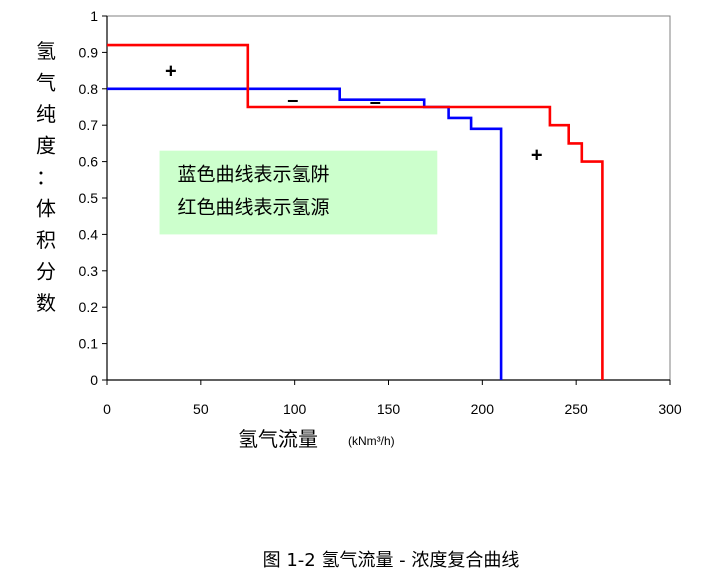 This screenshot has width=711, height=576. Describe the element at coordinates (46, 177) in the screenshot. I see `y-axis-label-char: ：` at that location.